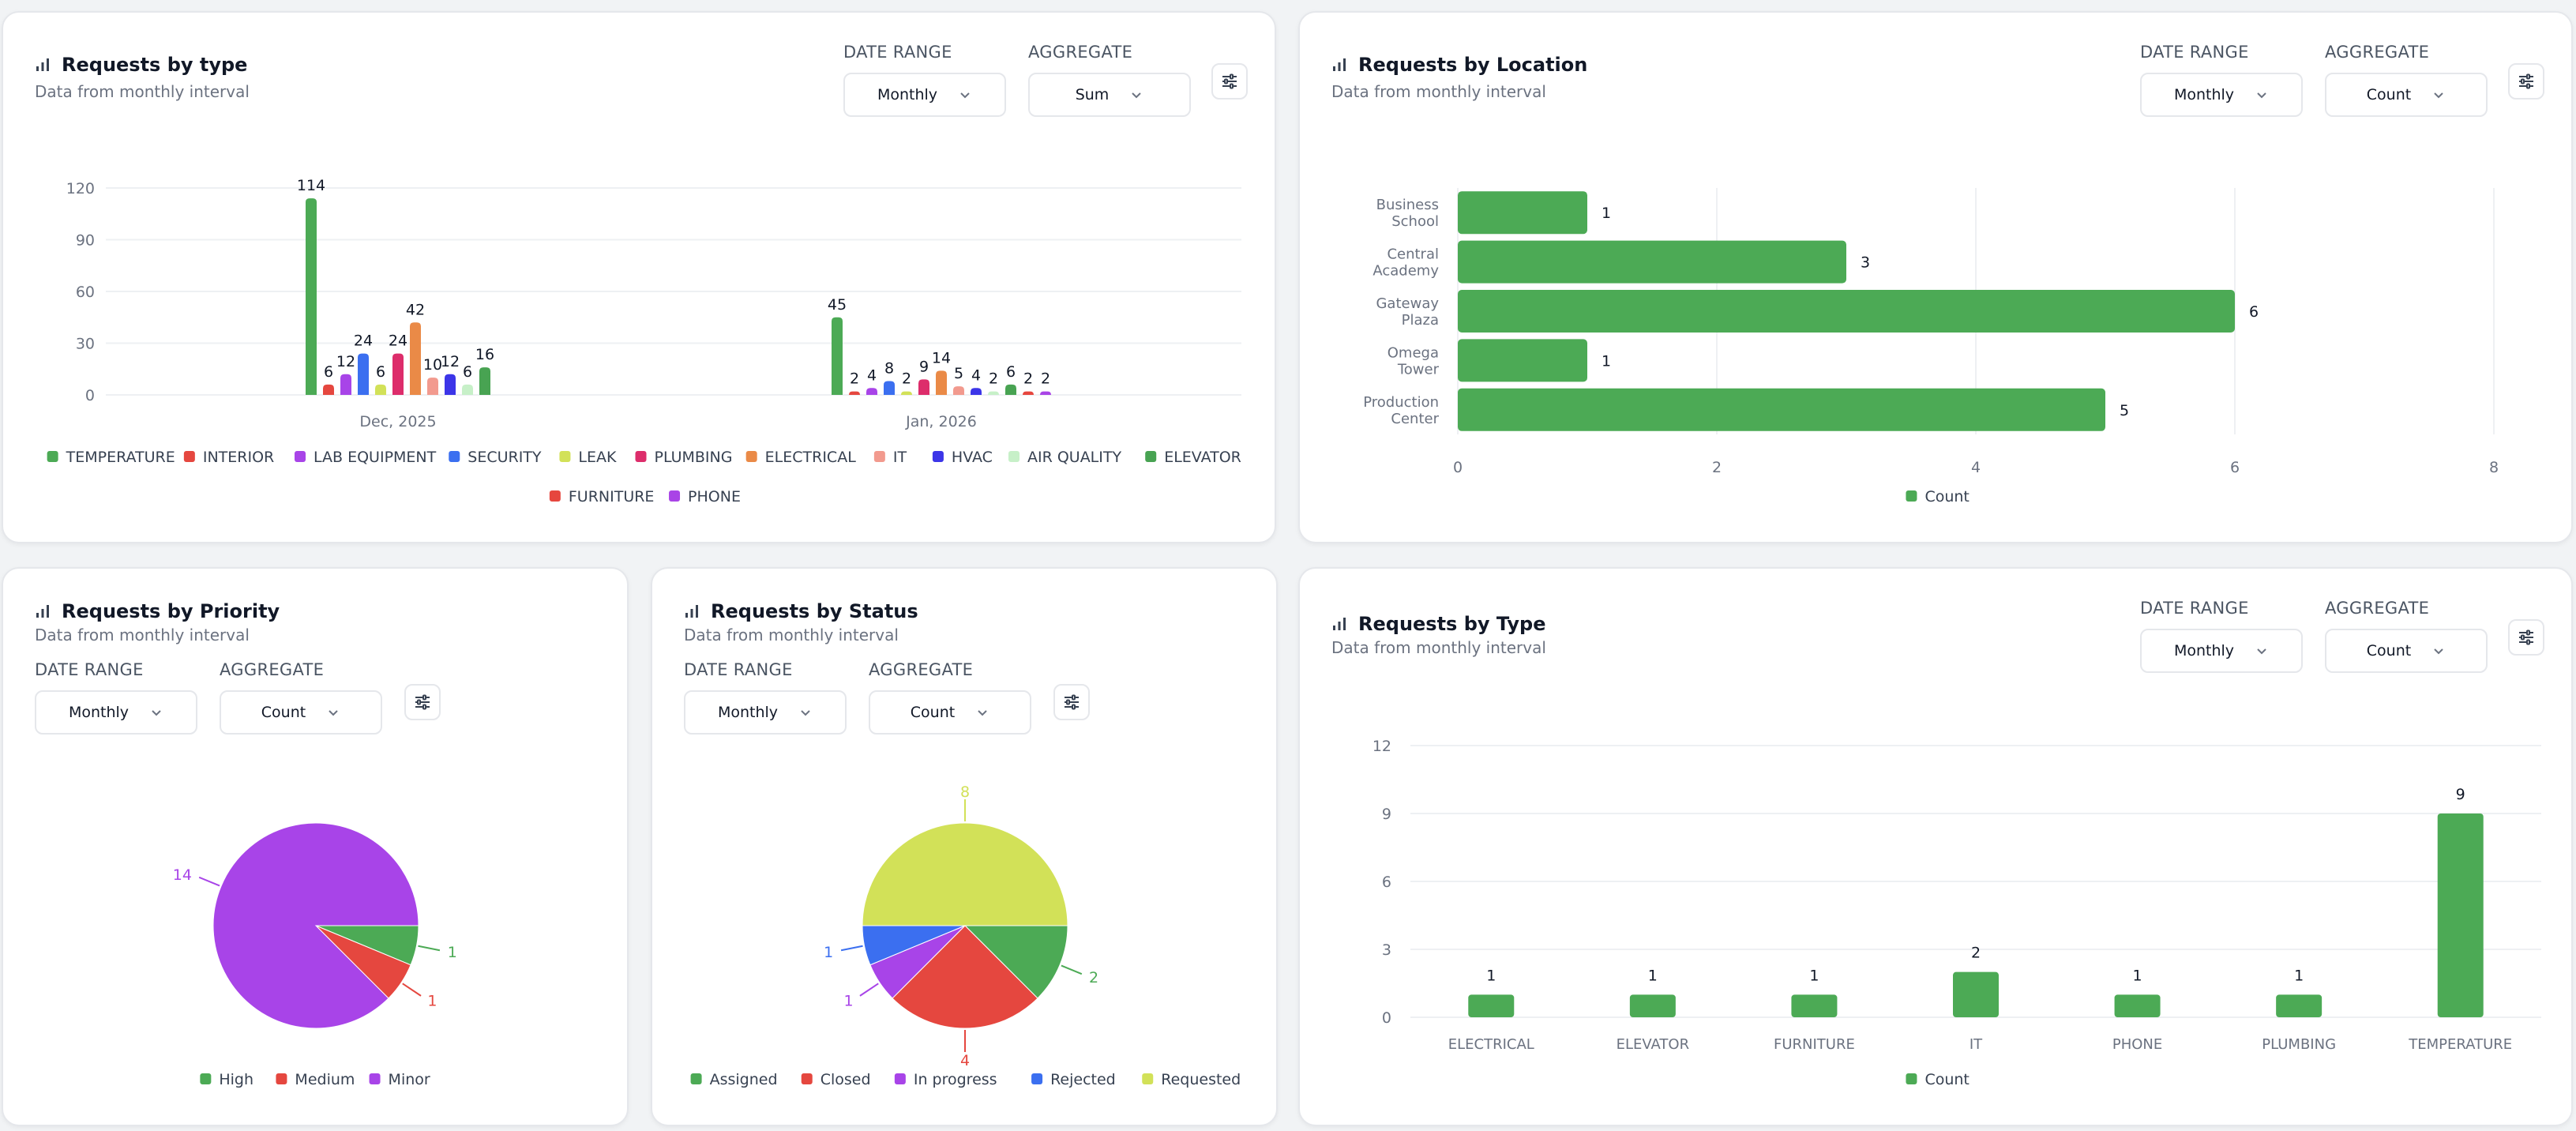  I want to click on card-title: Requests by Priority, so click(157, 611).